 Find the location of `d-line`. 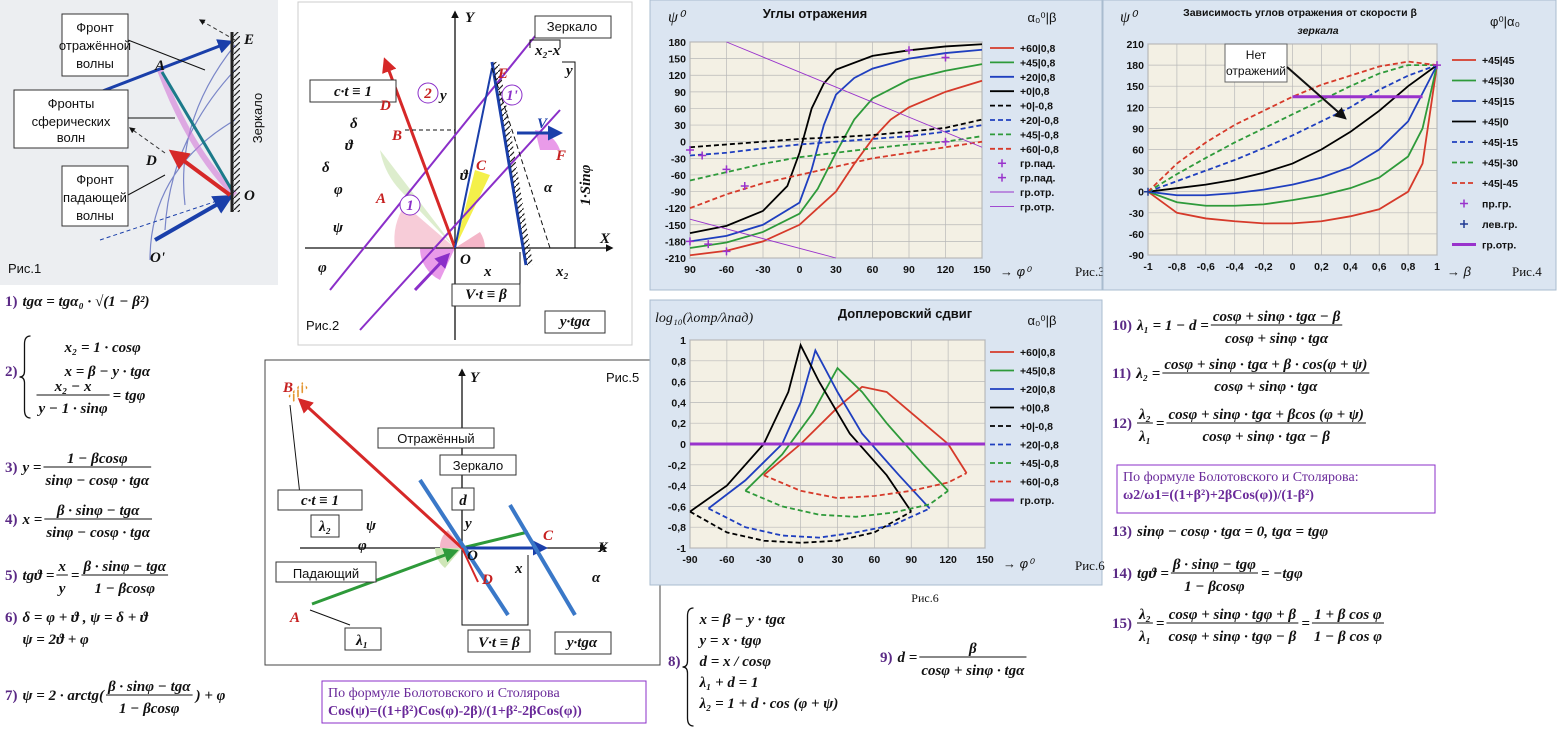

d-line is located at coordinates (470, 565).